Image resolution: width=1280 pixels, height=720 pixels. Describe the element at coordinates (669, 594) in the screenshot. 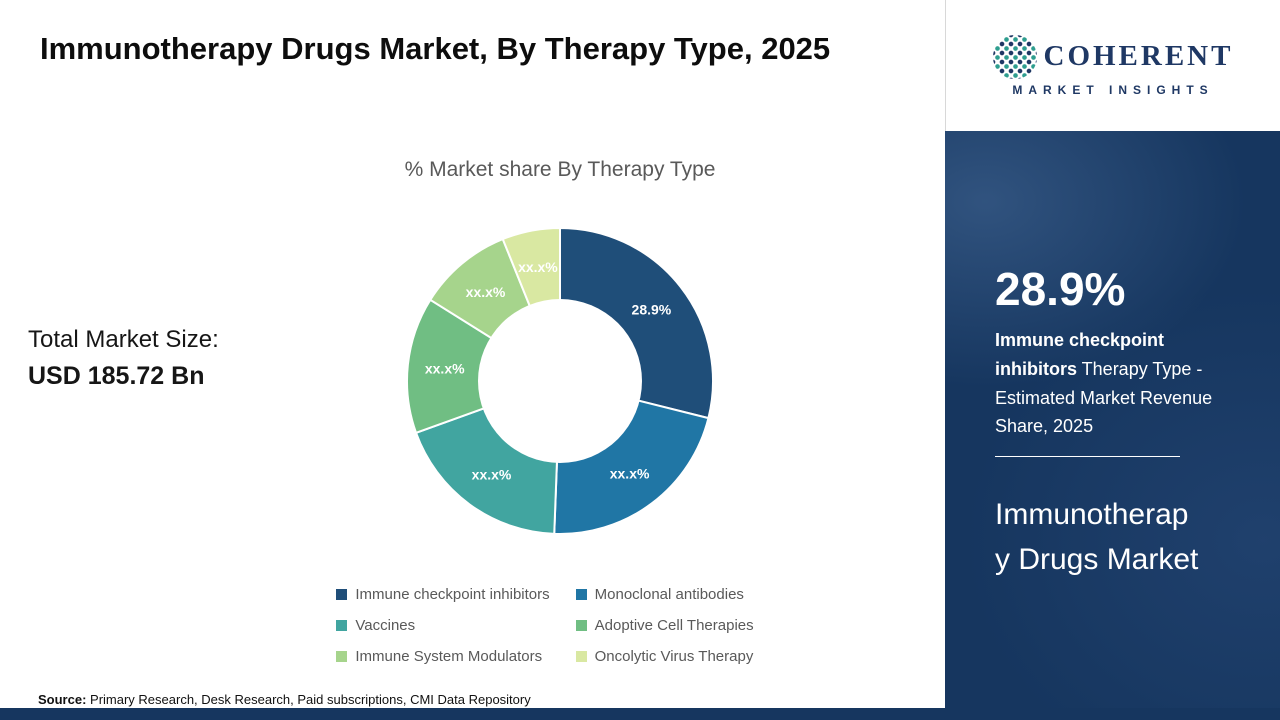

I see `legend-label: Monoclonal antibodies` at that location.